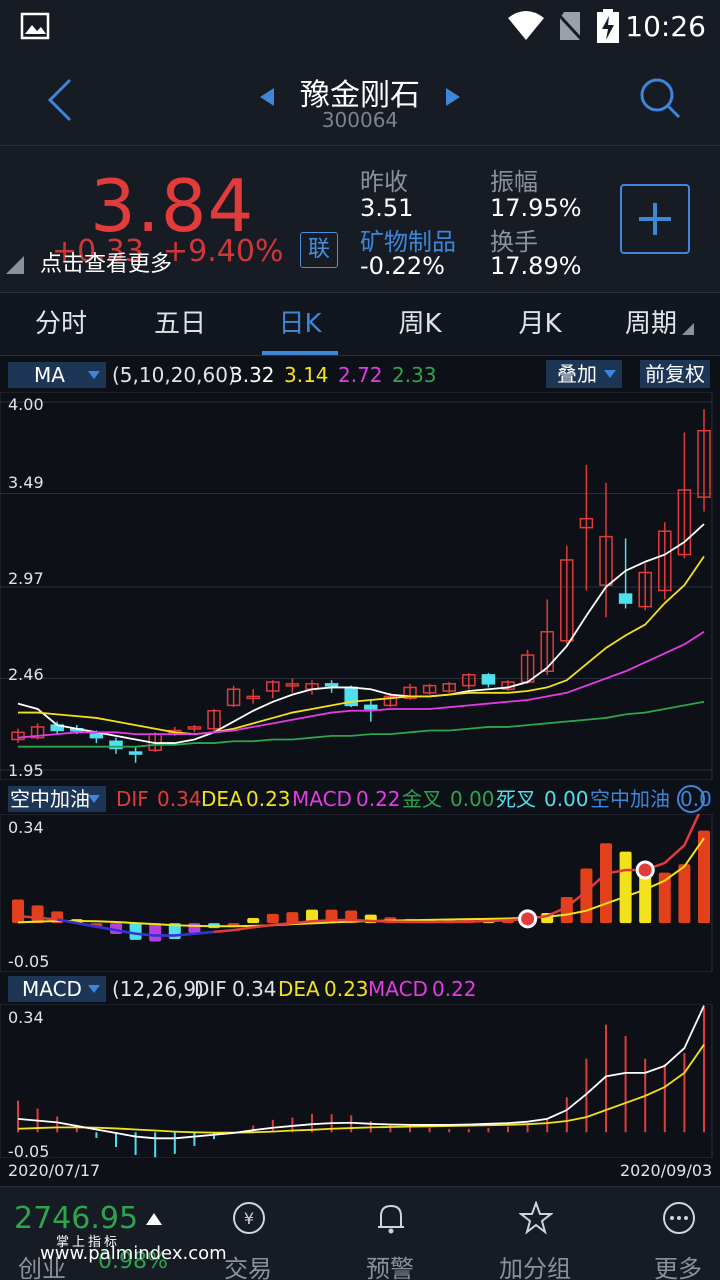  Describe the element at coordinates (60, 100) in the screenshot. I see `back-icon` at that location.